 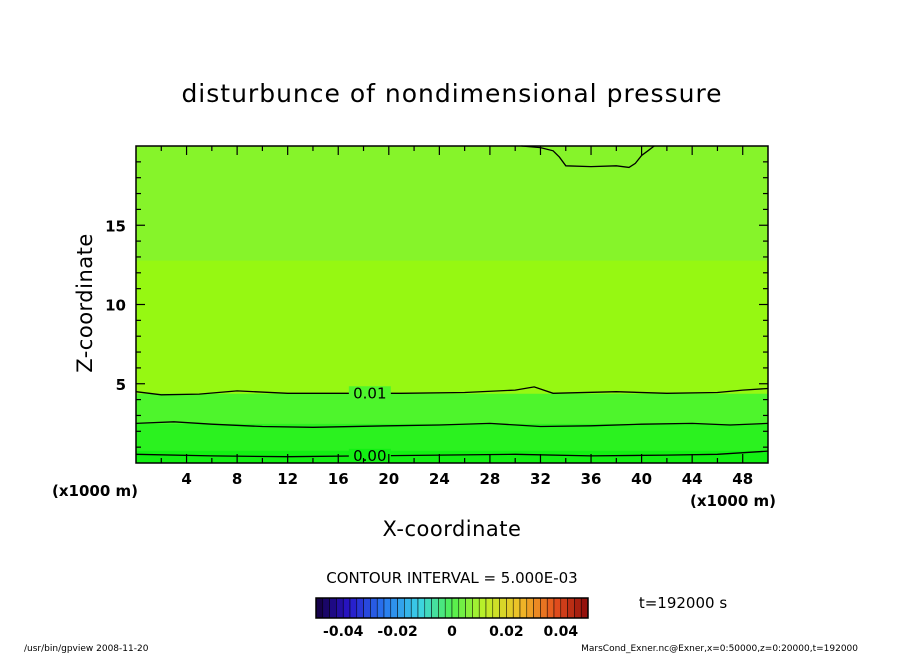 What do you see at coordinates (121, 385) in the screenshot?
I see `y-tick-label: 5` at bounding box center [121, 385].